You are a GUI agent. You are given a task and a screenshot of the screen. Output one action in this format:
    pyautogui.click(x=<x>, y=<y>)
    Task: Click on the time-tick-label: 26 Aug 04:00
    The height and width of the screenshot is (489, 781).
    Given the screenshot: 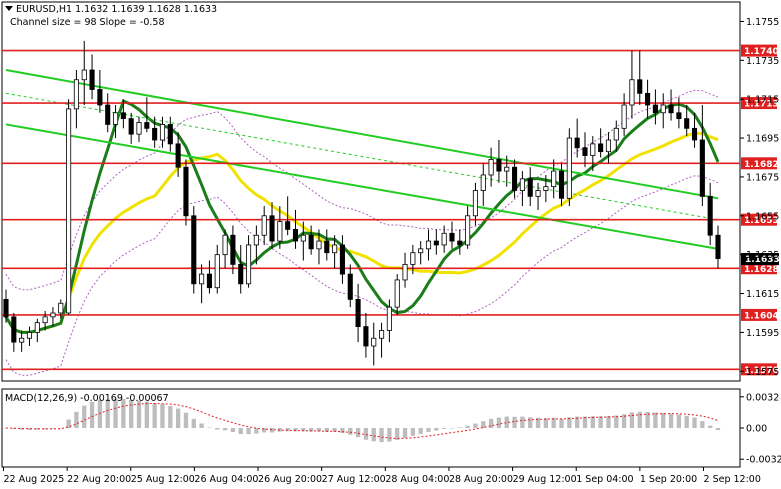 What is the action you would take?
    pyautogui.click(x=226, y=479)
    